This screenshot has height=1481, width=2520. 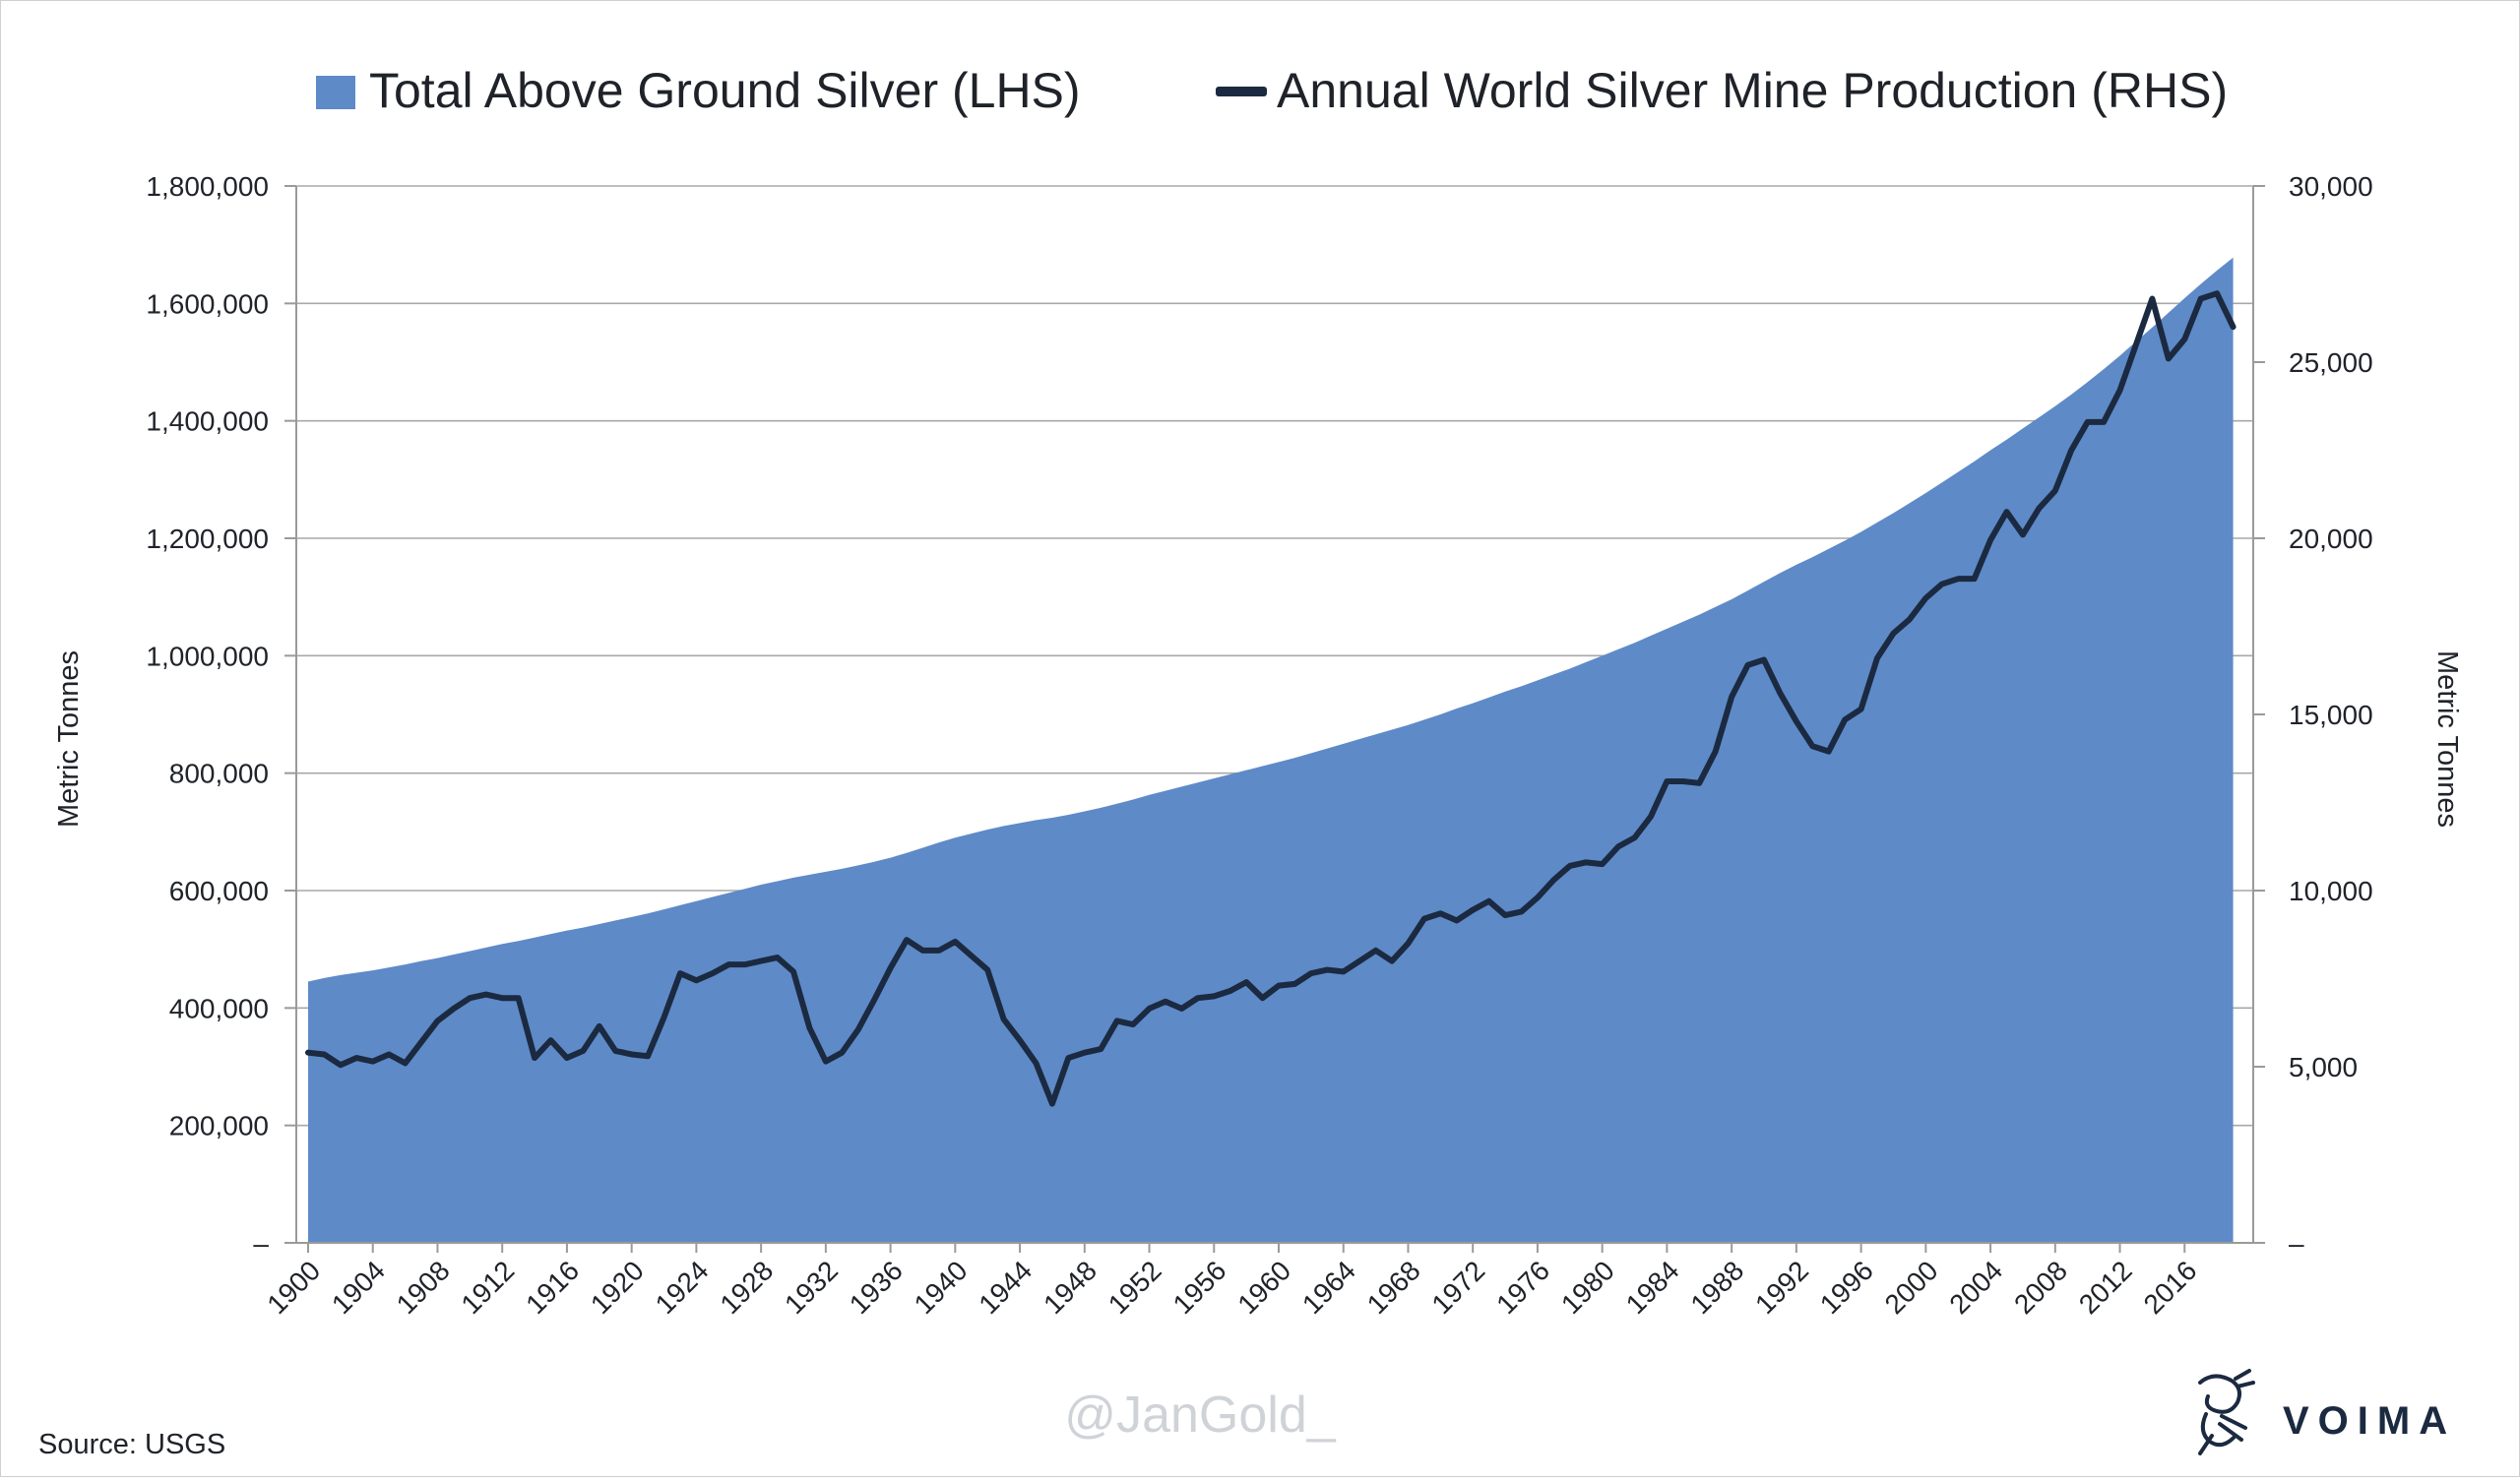 I want to click on x-tick-label: 1908, so click(x=423, y=1287).